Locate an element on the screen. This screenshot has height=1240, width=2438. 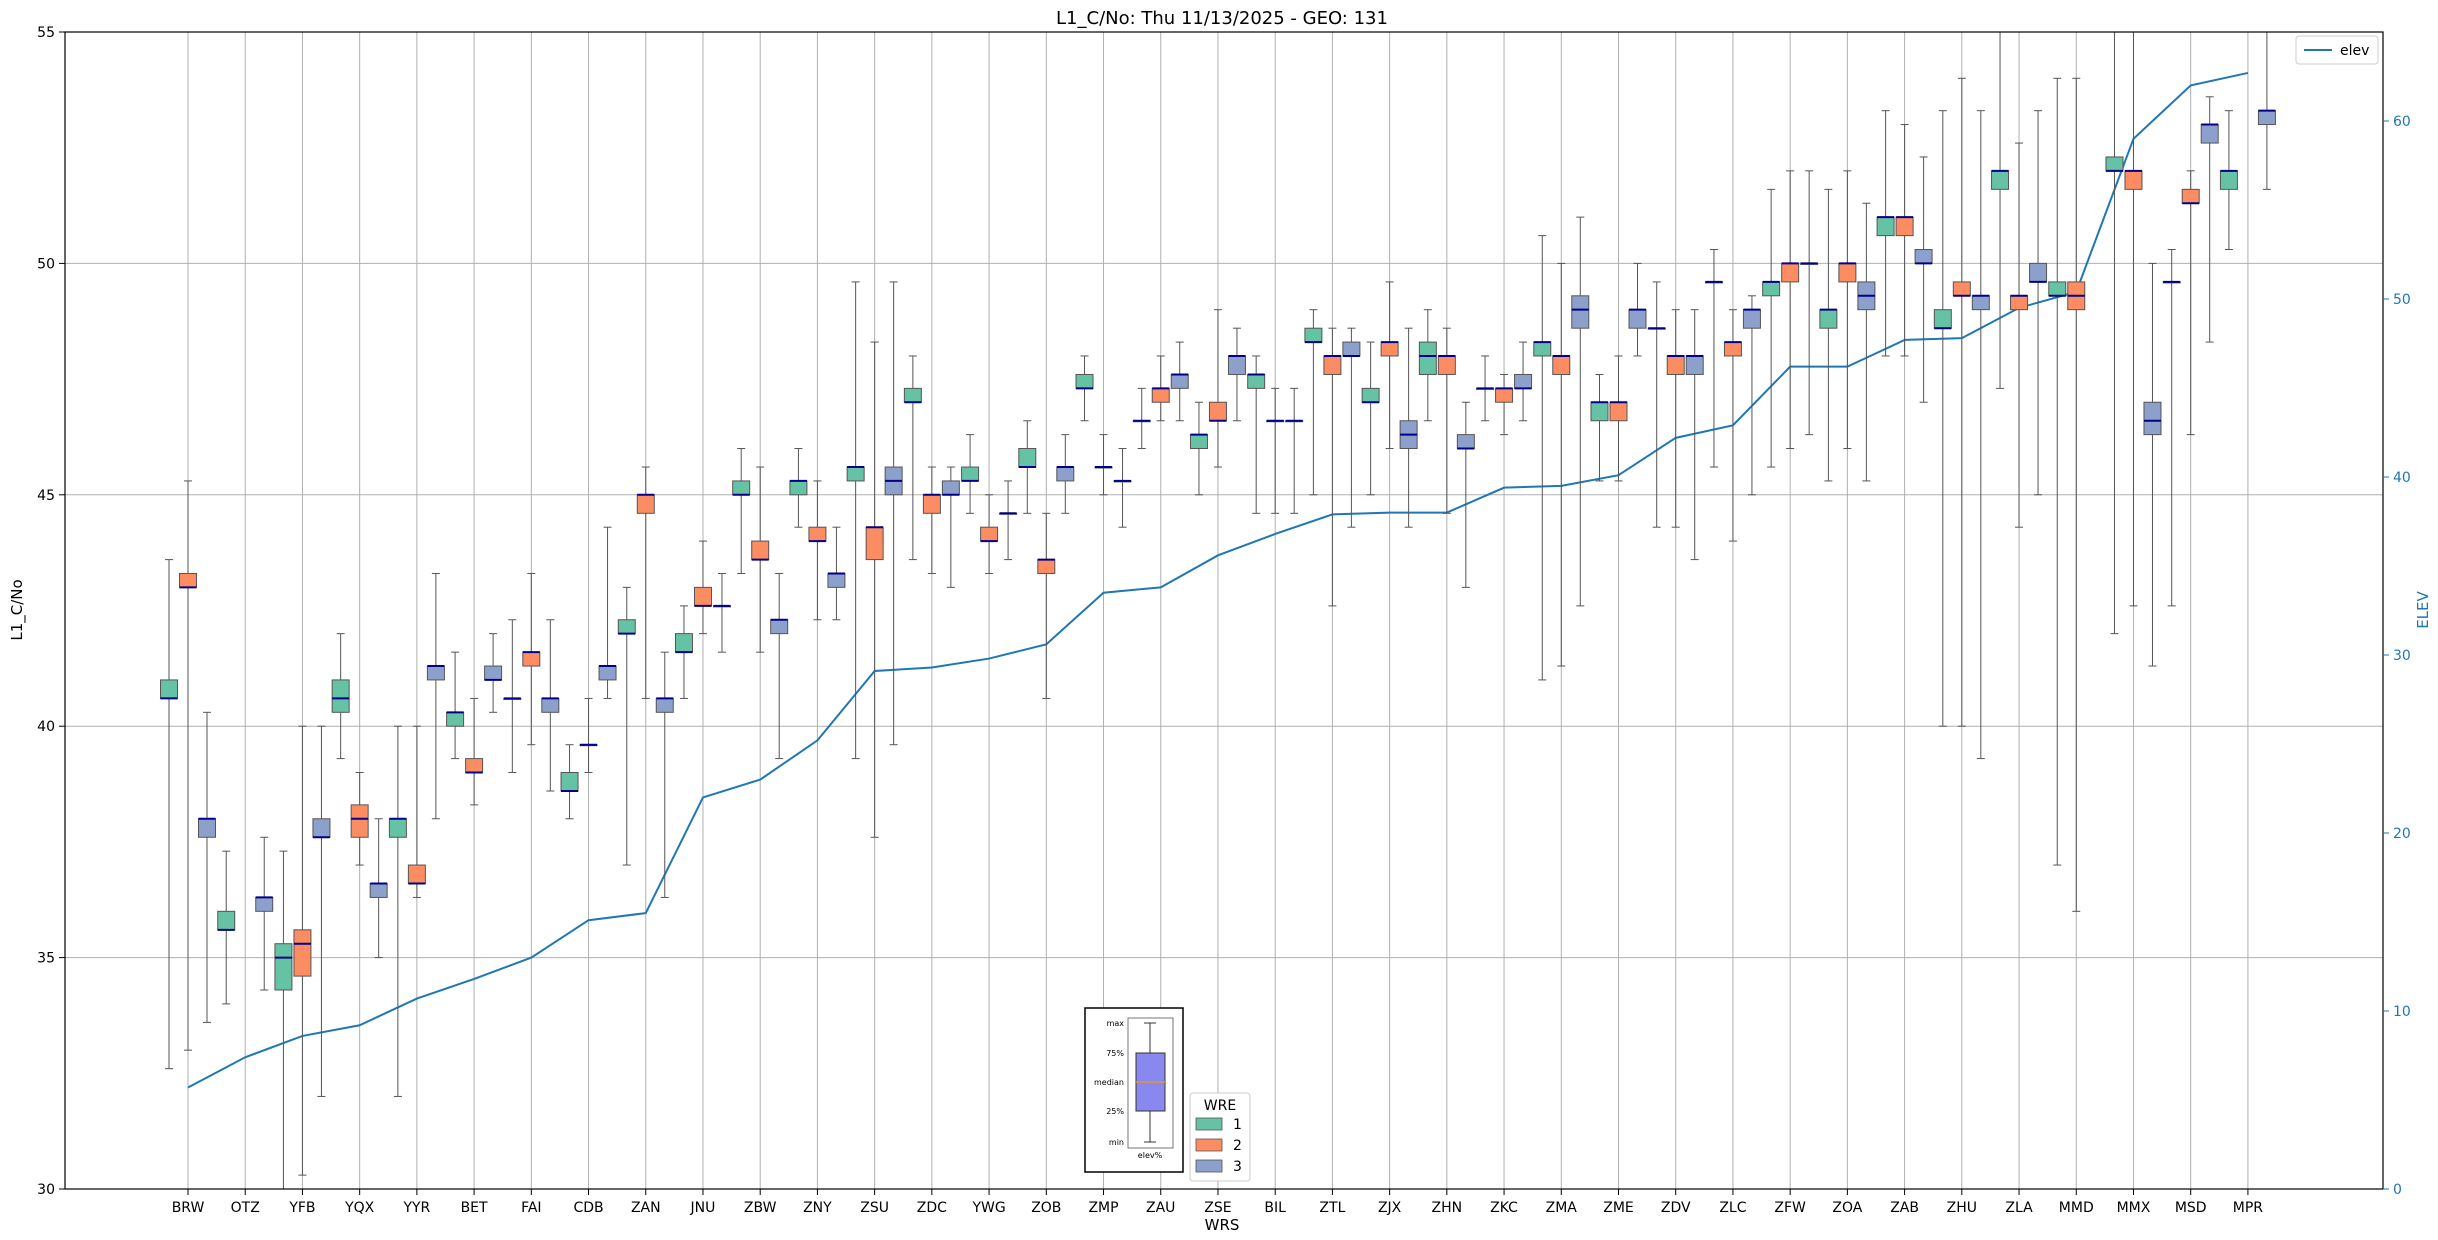
box-ZMP-wre2 is located at coordinates (1103, 465).